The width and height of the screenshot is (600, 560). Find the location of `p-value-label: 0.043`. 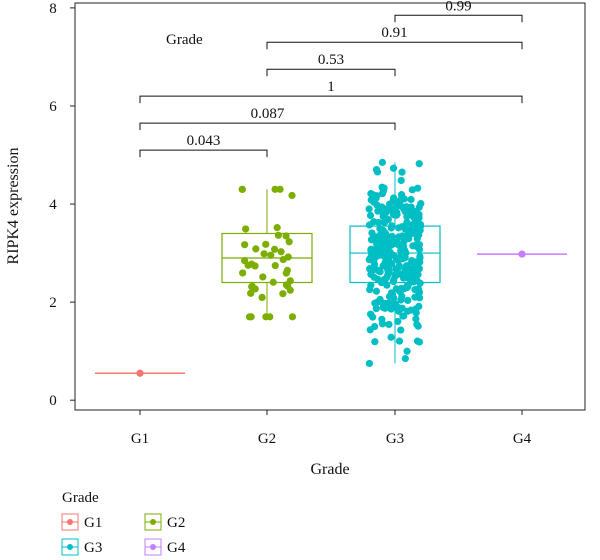

p-value-label: 0.043 is located at coordinates (204, 141).